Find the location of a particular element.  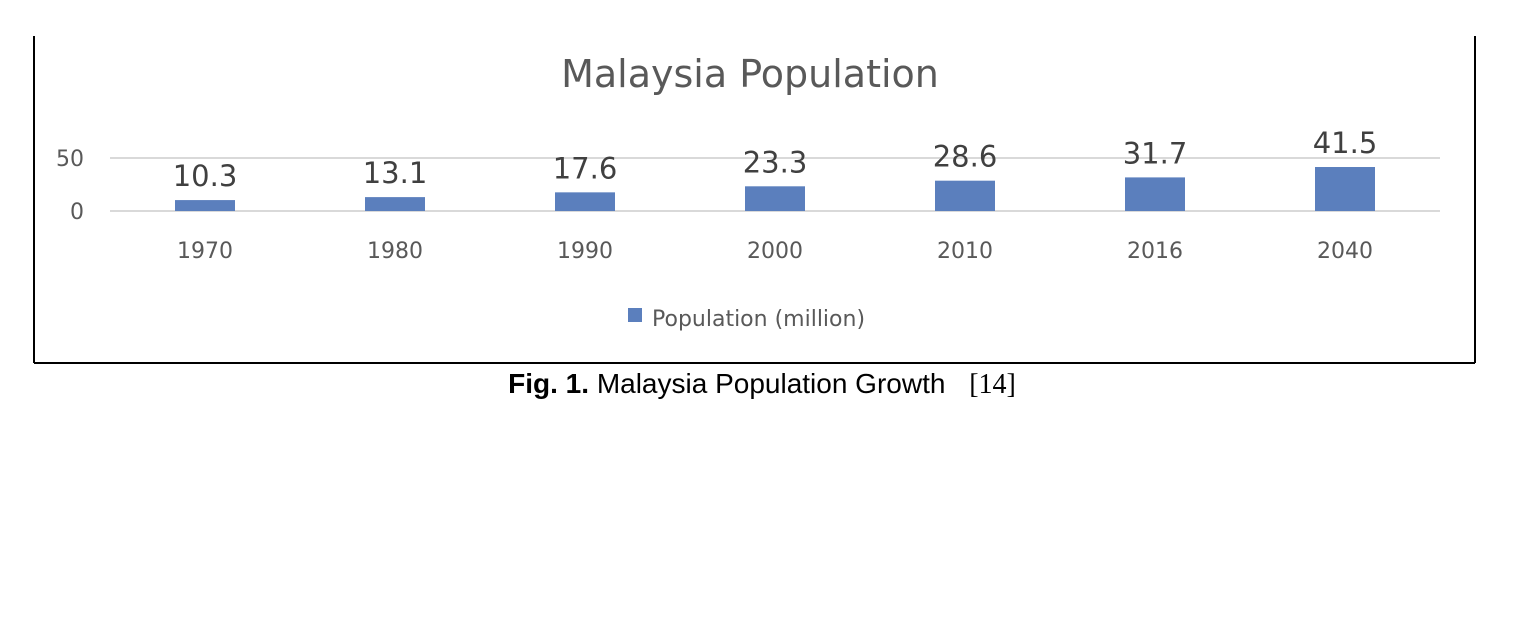

data-label: 13.1 is located at coordinates (395, 173).